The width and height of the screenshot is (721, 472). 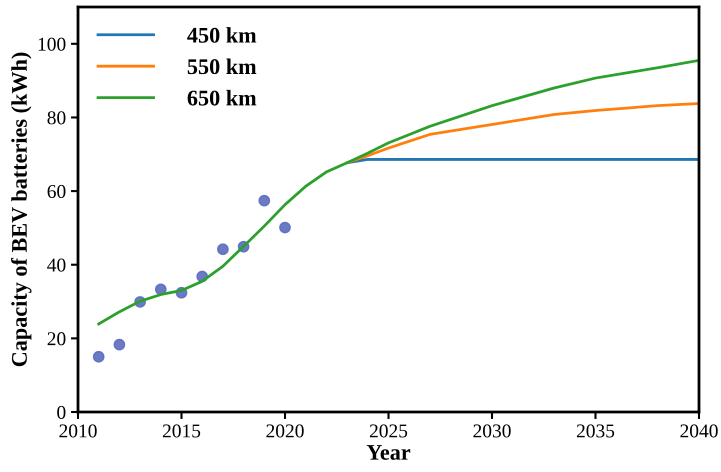 I want to click on x-tick-label: 2010, so click(x=78, y=431).